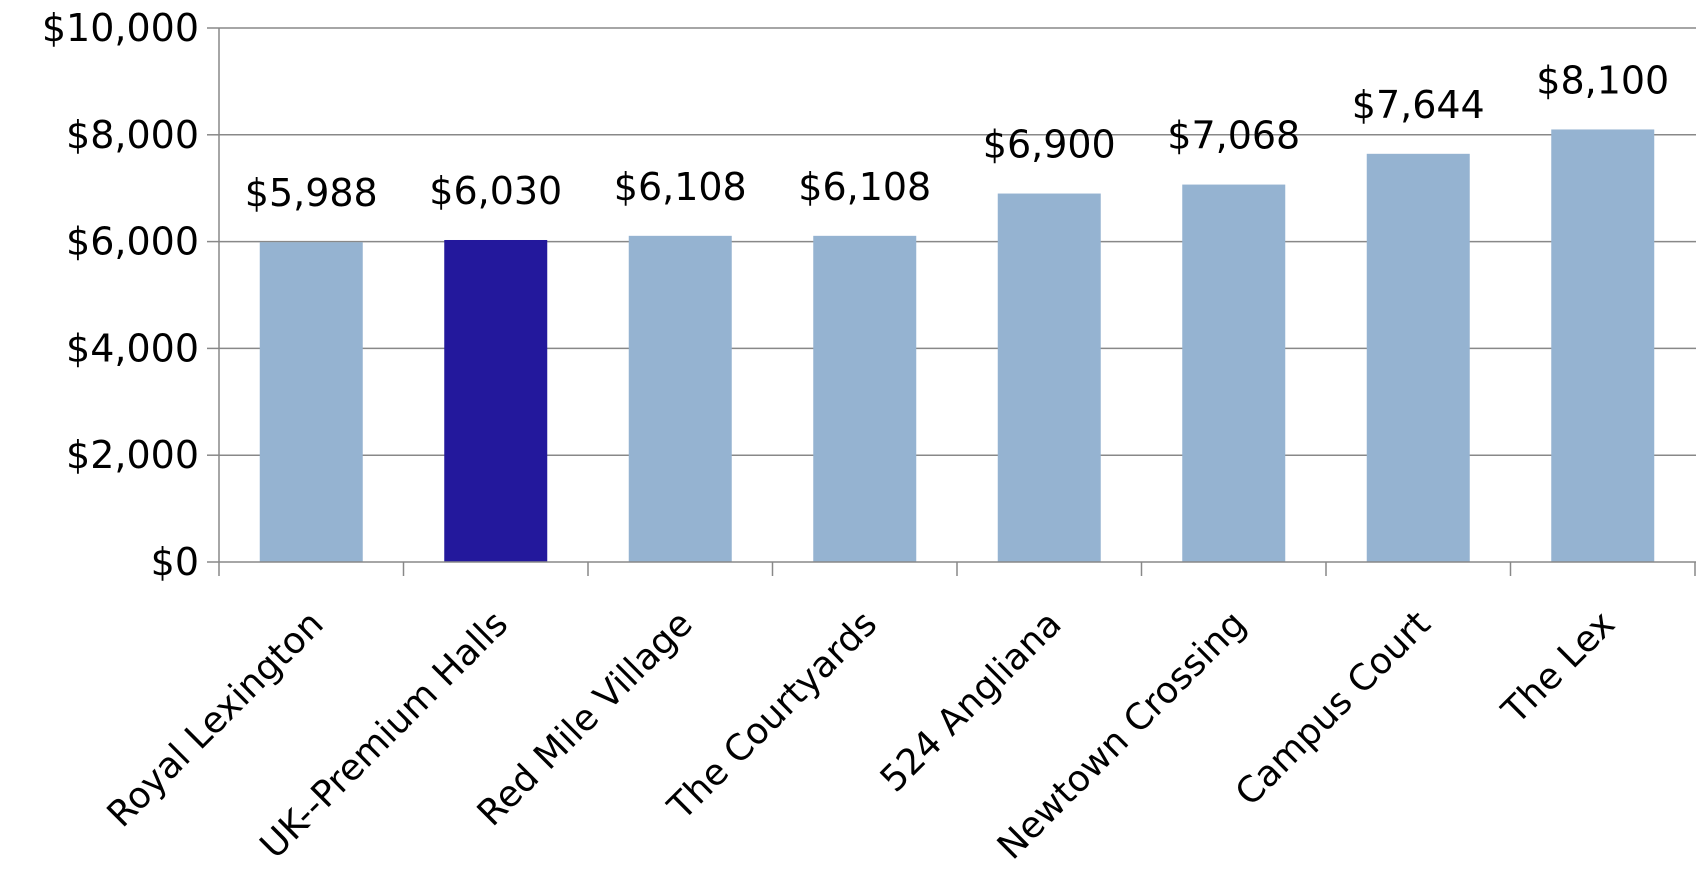 The image size is (1696, 883). I want to click on y-tick-label: $0, so click(175, 562).